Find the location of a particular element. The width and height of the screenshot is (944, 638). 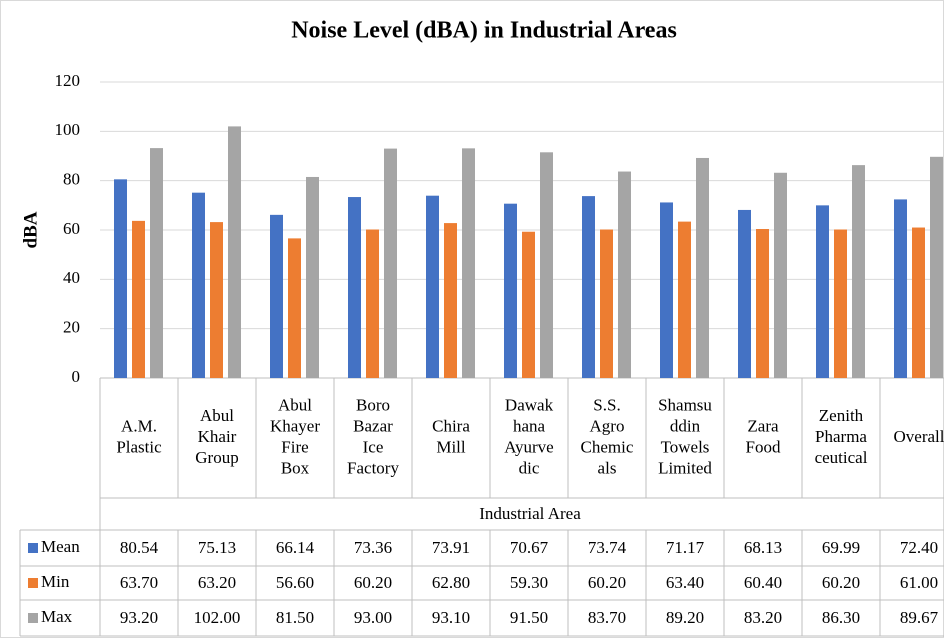

y-tick-label: 60 is located at coordinates (71, 228).